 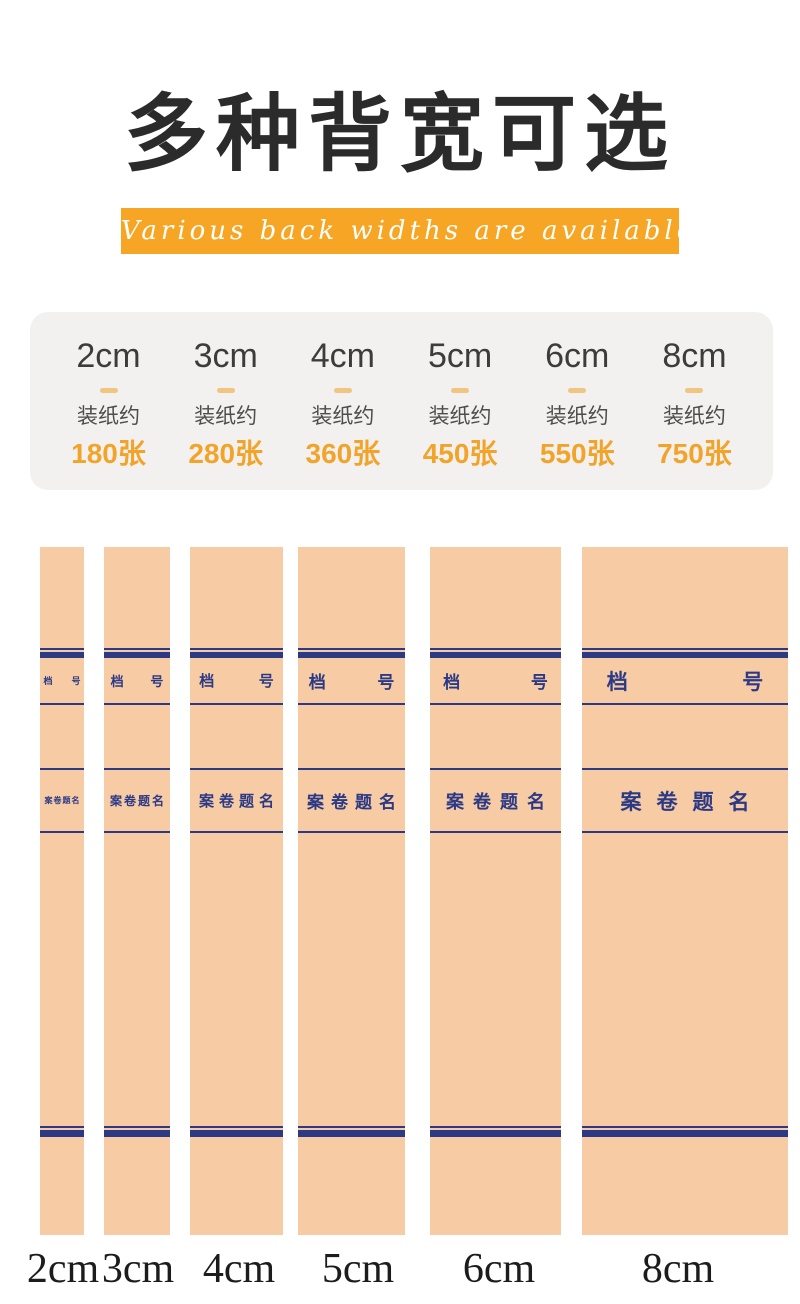 I want to click on bottom-size-label-3cm: 3cm, so click(x=138, y=1269).